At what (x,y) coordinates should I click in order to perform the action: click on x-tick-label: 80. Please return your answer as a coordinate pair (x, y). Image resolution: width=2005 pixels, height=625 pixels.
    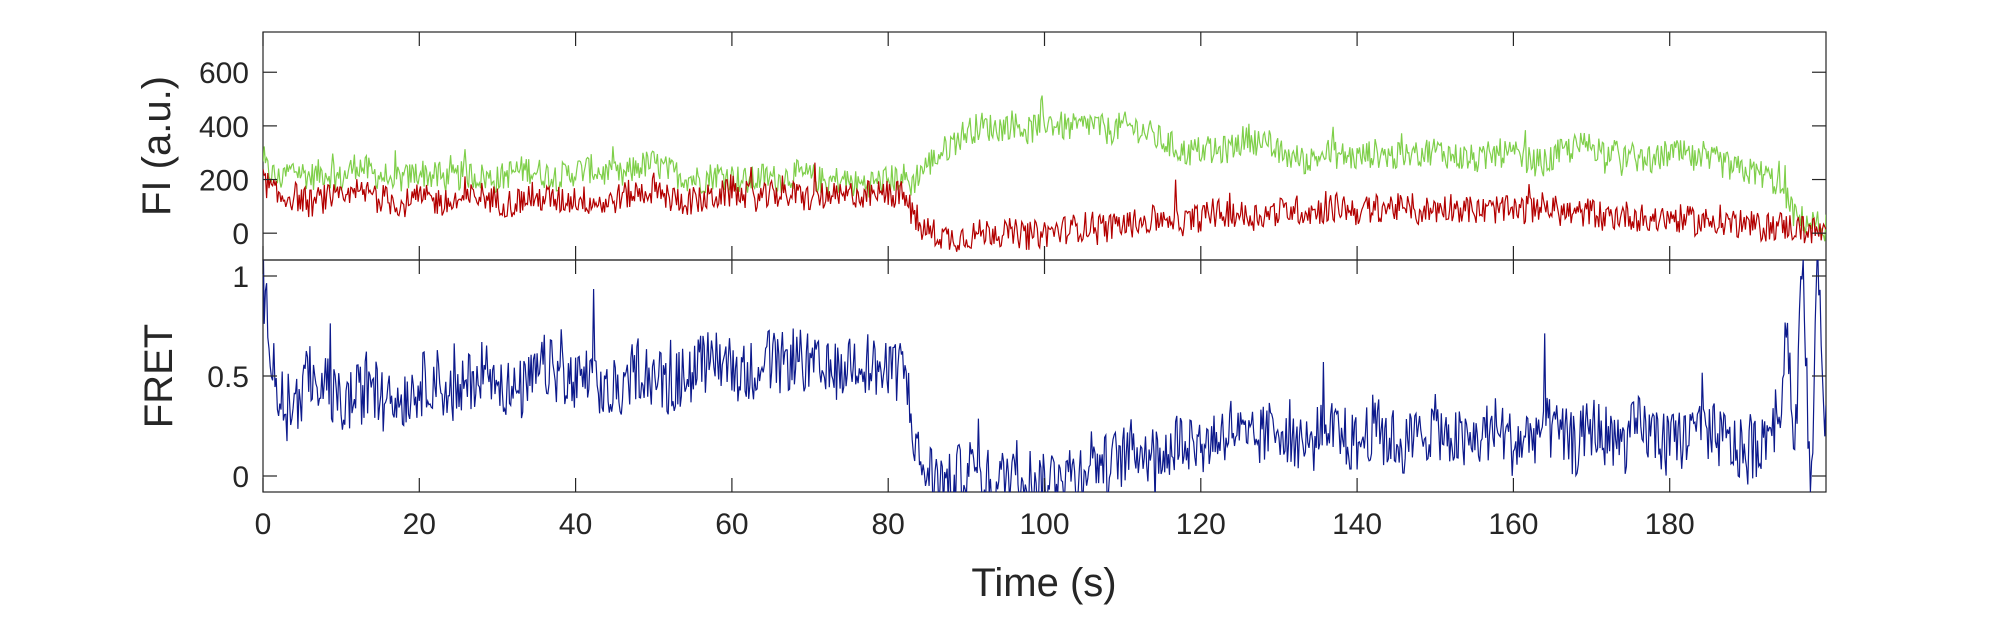
    Looking at the image, I should click on (888, 524).